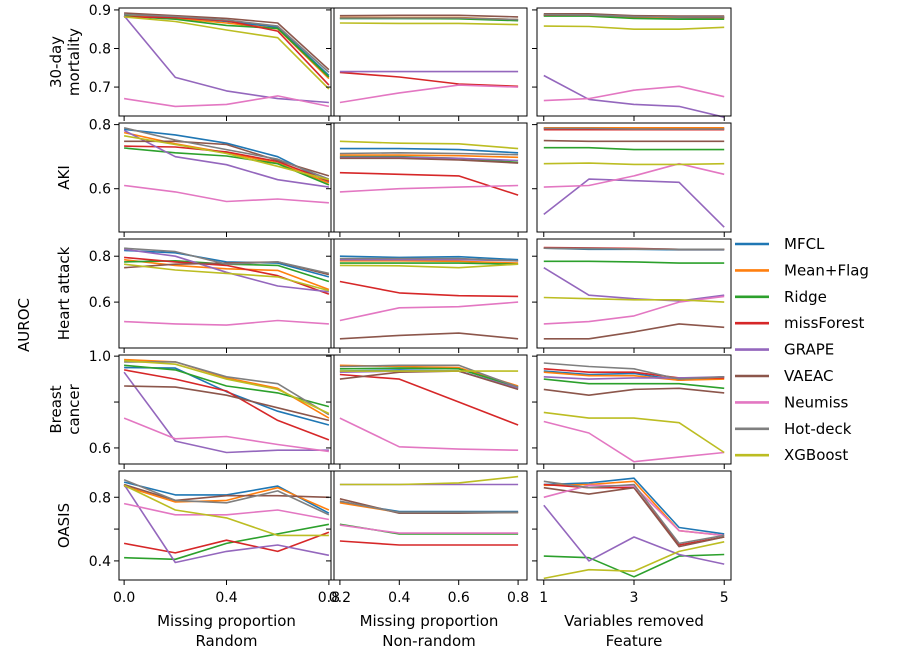 The width and height of the screenshot is (899, 654). I want to click on legend-item-neumiss: Neumiss, so click(792, 402).